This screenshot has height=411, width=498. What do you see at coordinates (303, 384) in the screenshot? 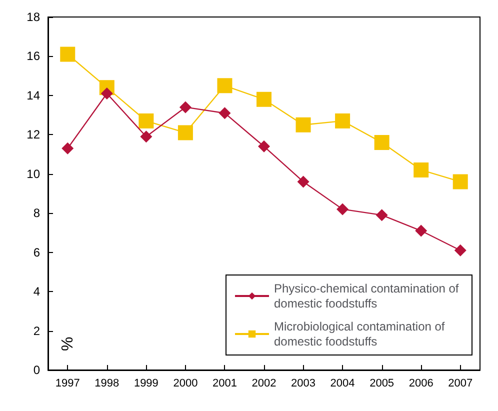
I see `x-tick-label: 2003` at bounding box center [303, 384].